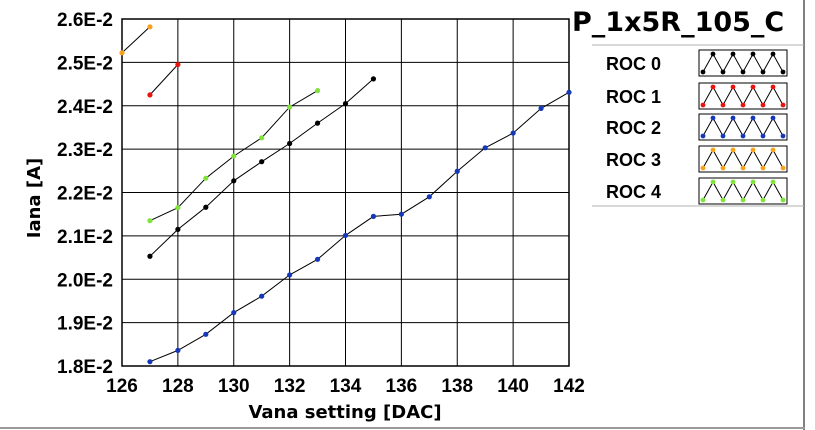 This screenshot has width=815, height=430. What do you see at coordinates (697, 159) in the screenshot?
I see `legend-item: ROC 3` at bounding box center [697, 159].